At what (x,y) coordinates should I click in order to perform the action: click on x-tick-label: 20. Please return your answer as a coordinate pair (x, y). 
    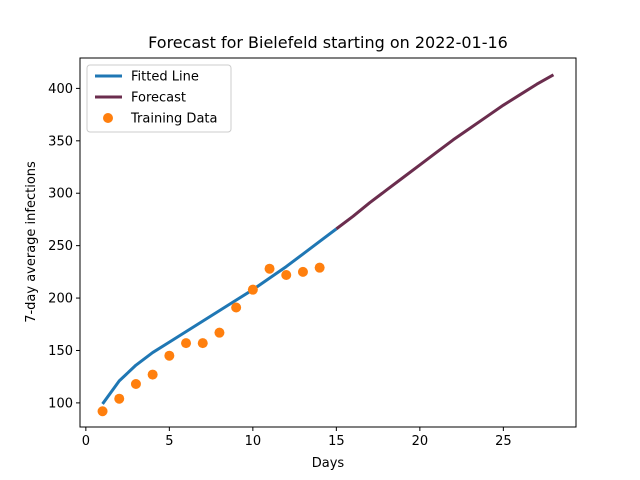
    Looking at the image, I should click on (420, 441).